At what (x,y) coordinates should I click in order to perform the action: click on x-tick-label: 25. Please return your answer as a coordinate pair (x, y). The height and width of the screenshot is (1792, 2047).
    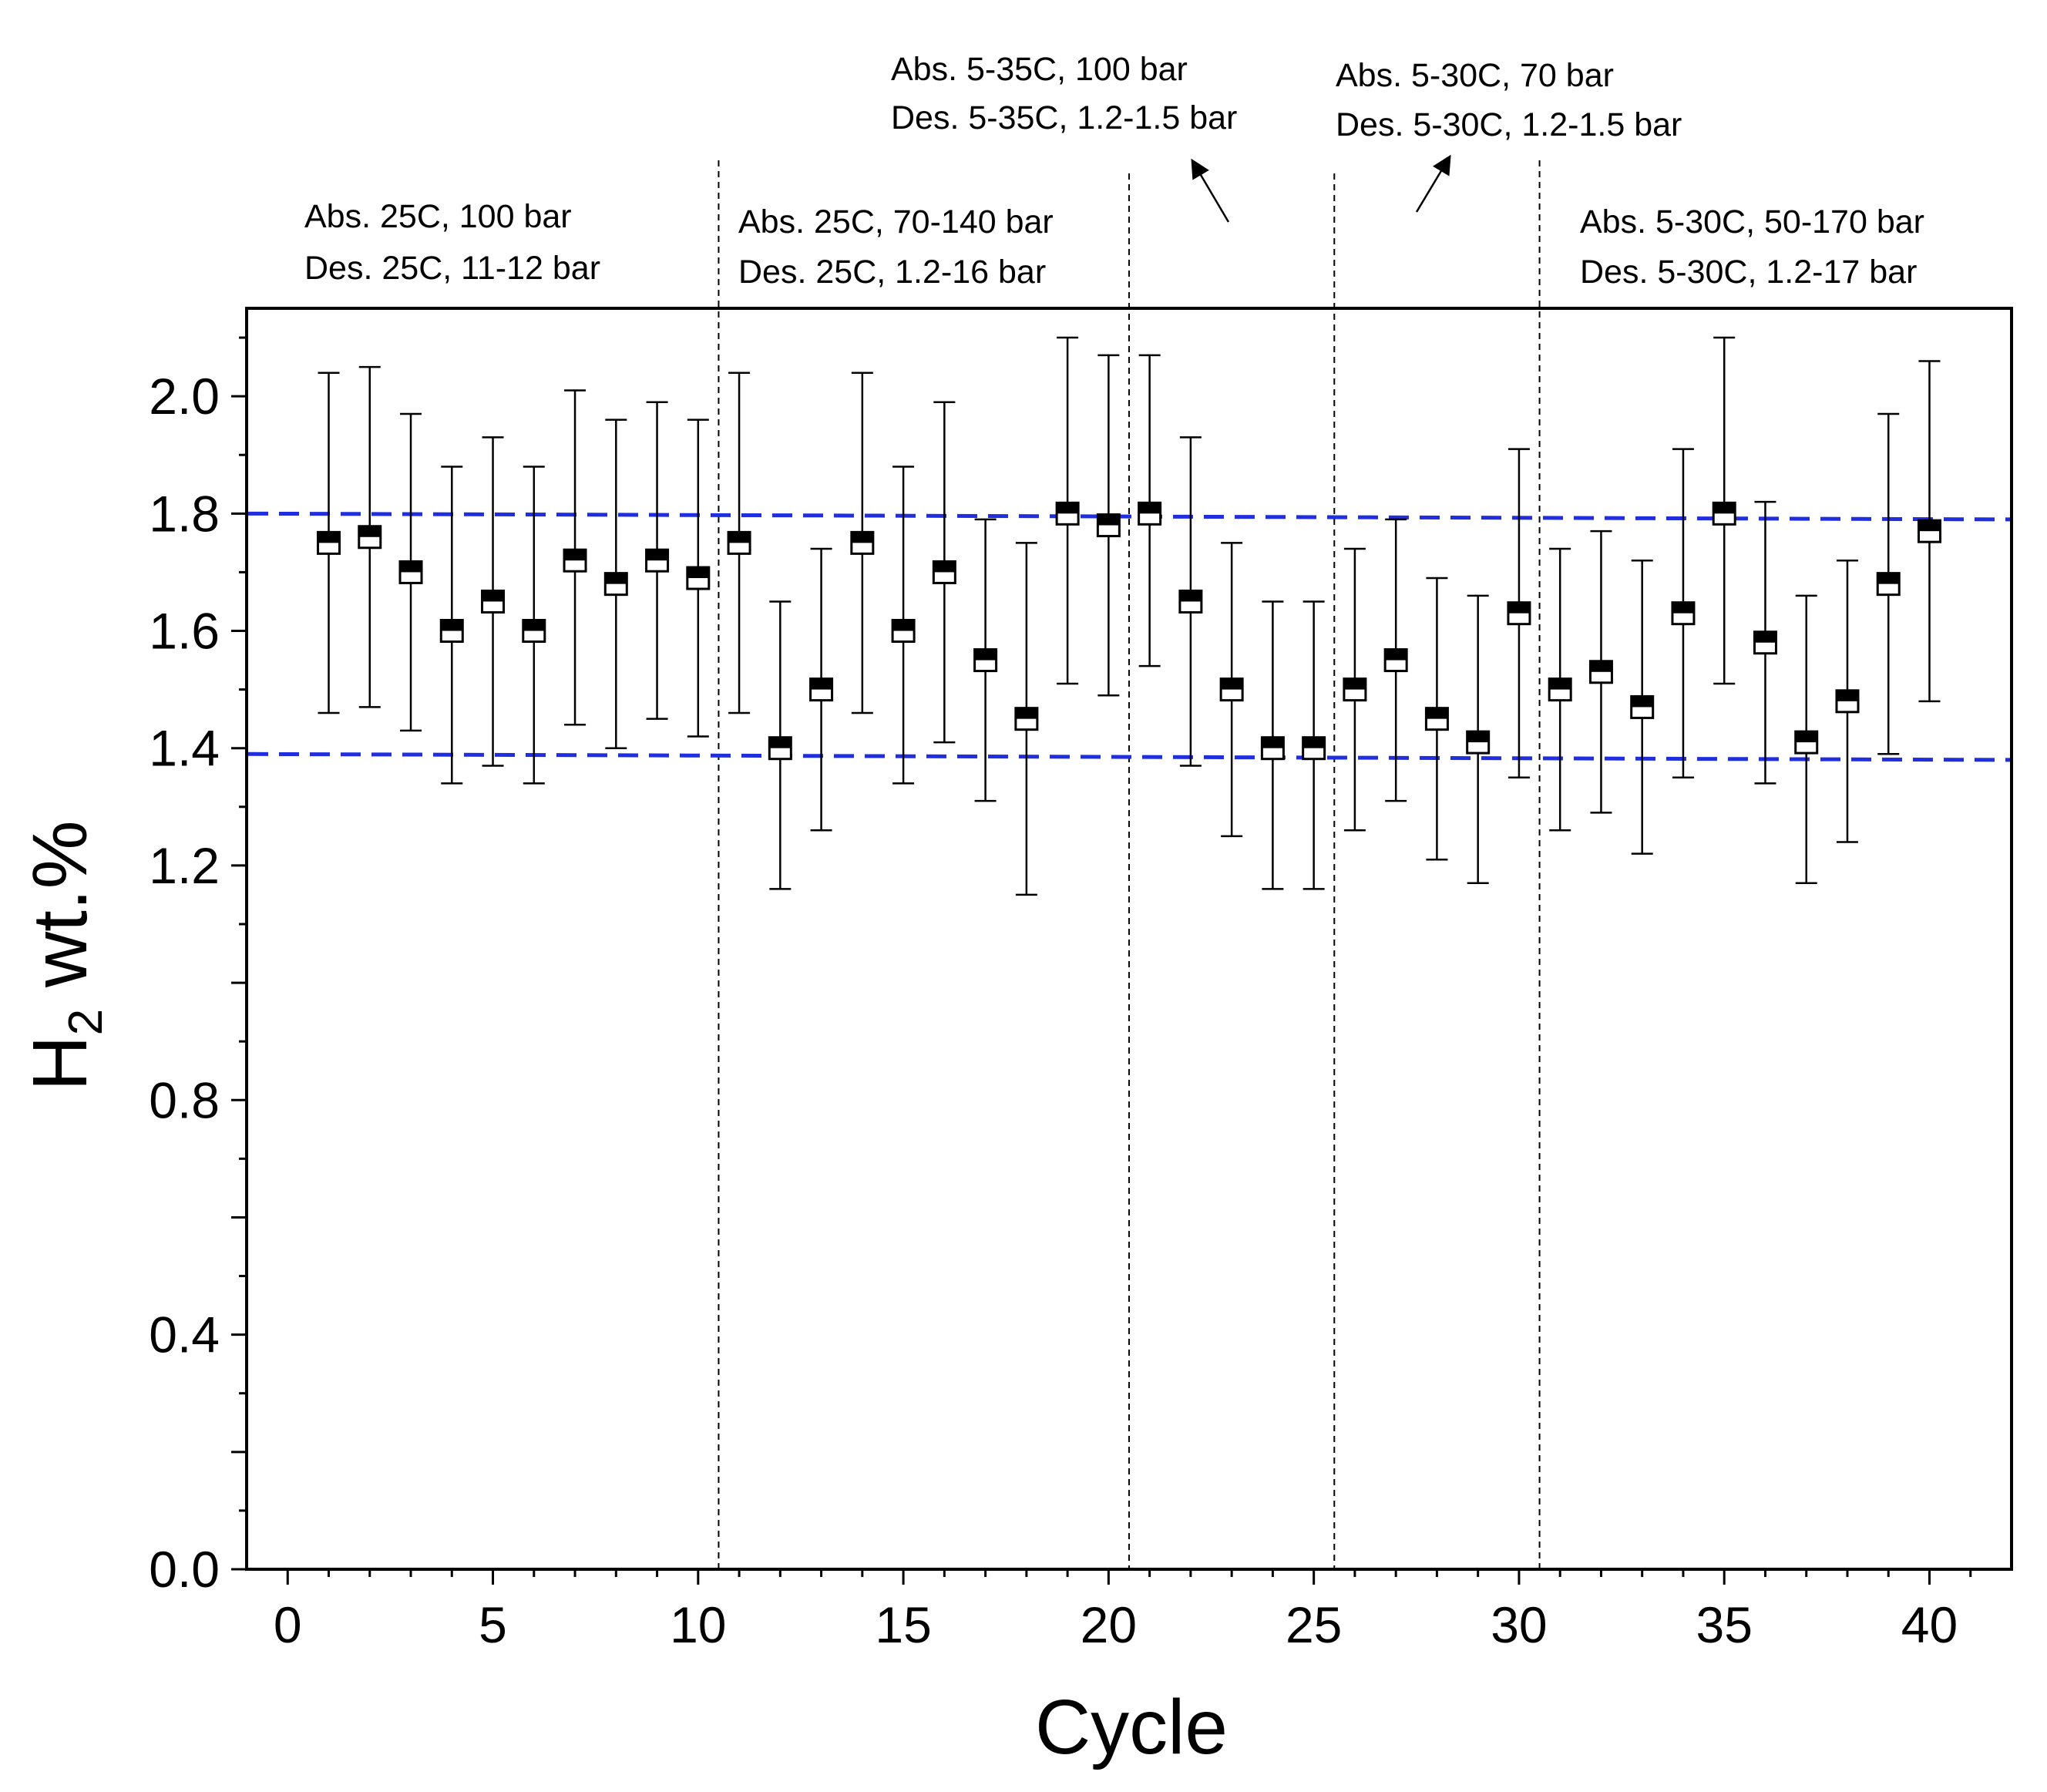
    Looking at the image, I should click on (1314, 1625).